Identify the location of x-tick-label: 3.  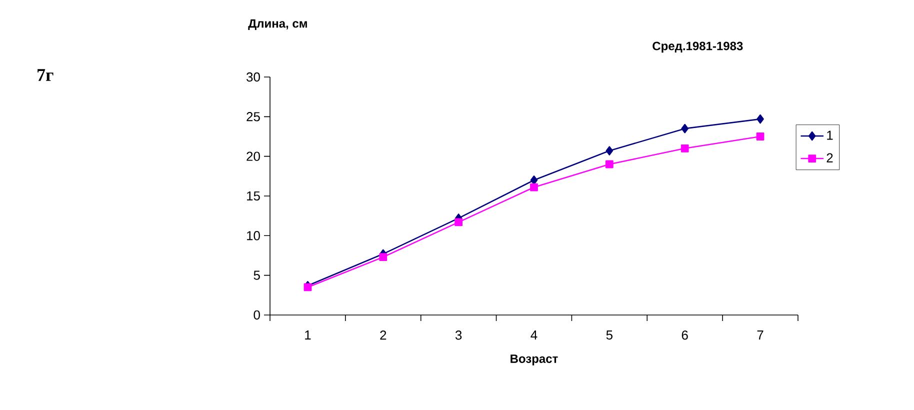
(458, 335).